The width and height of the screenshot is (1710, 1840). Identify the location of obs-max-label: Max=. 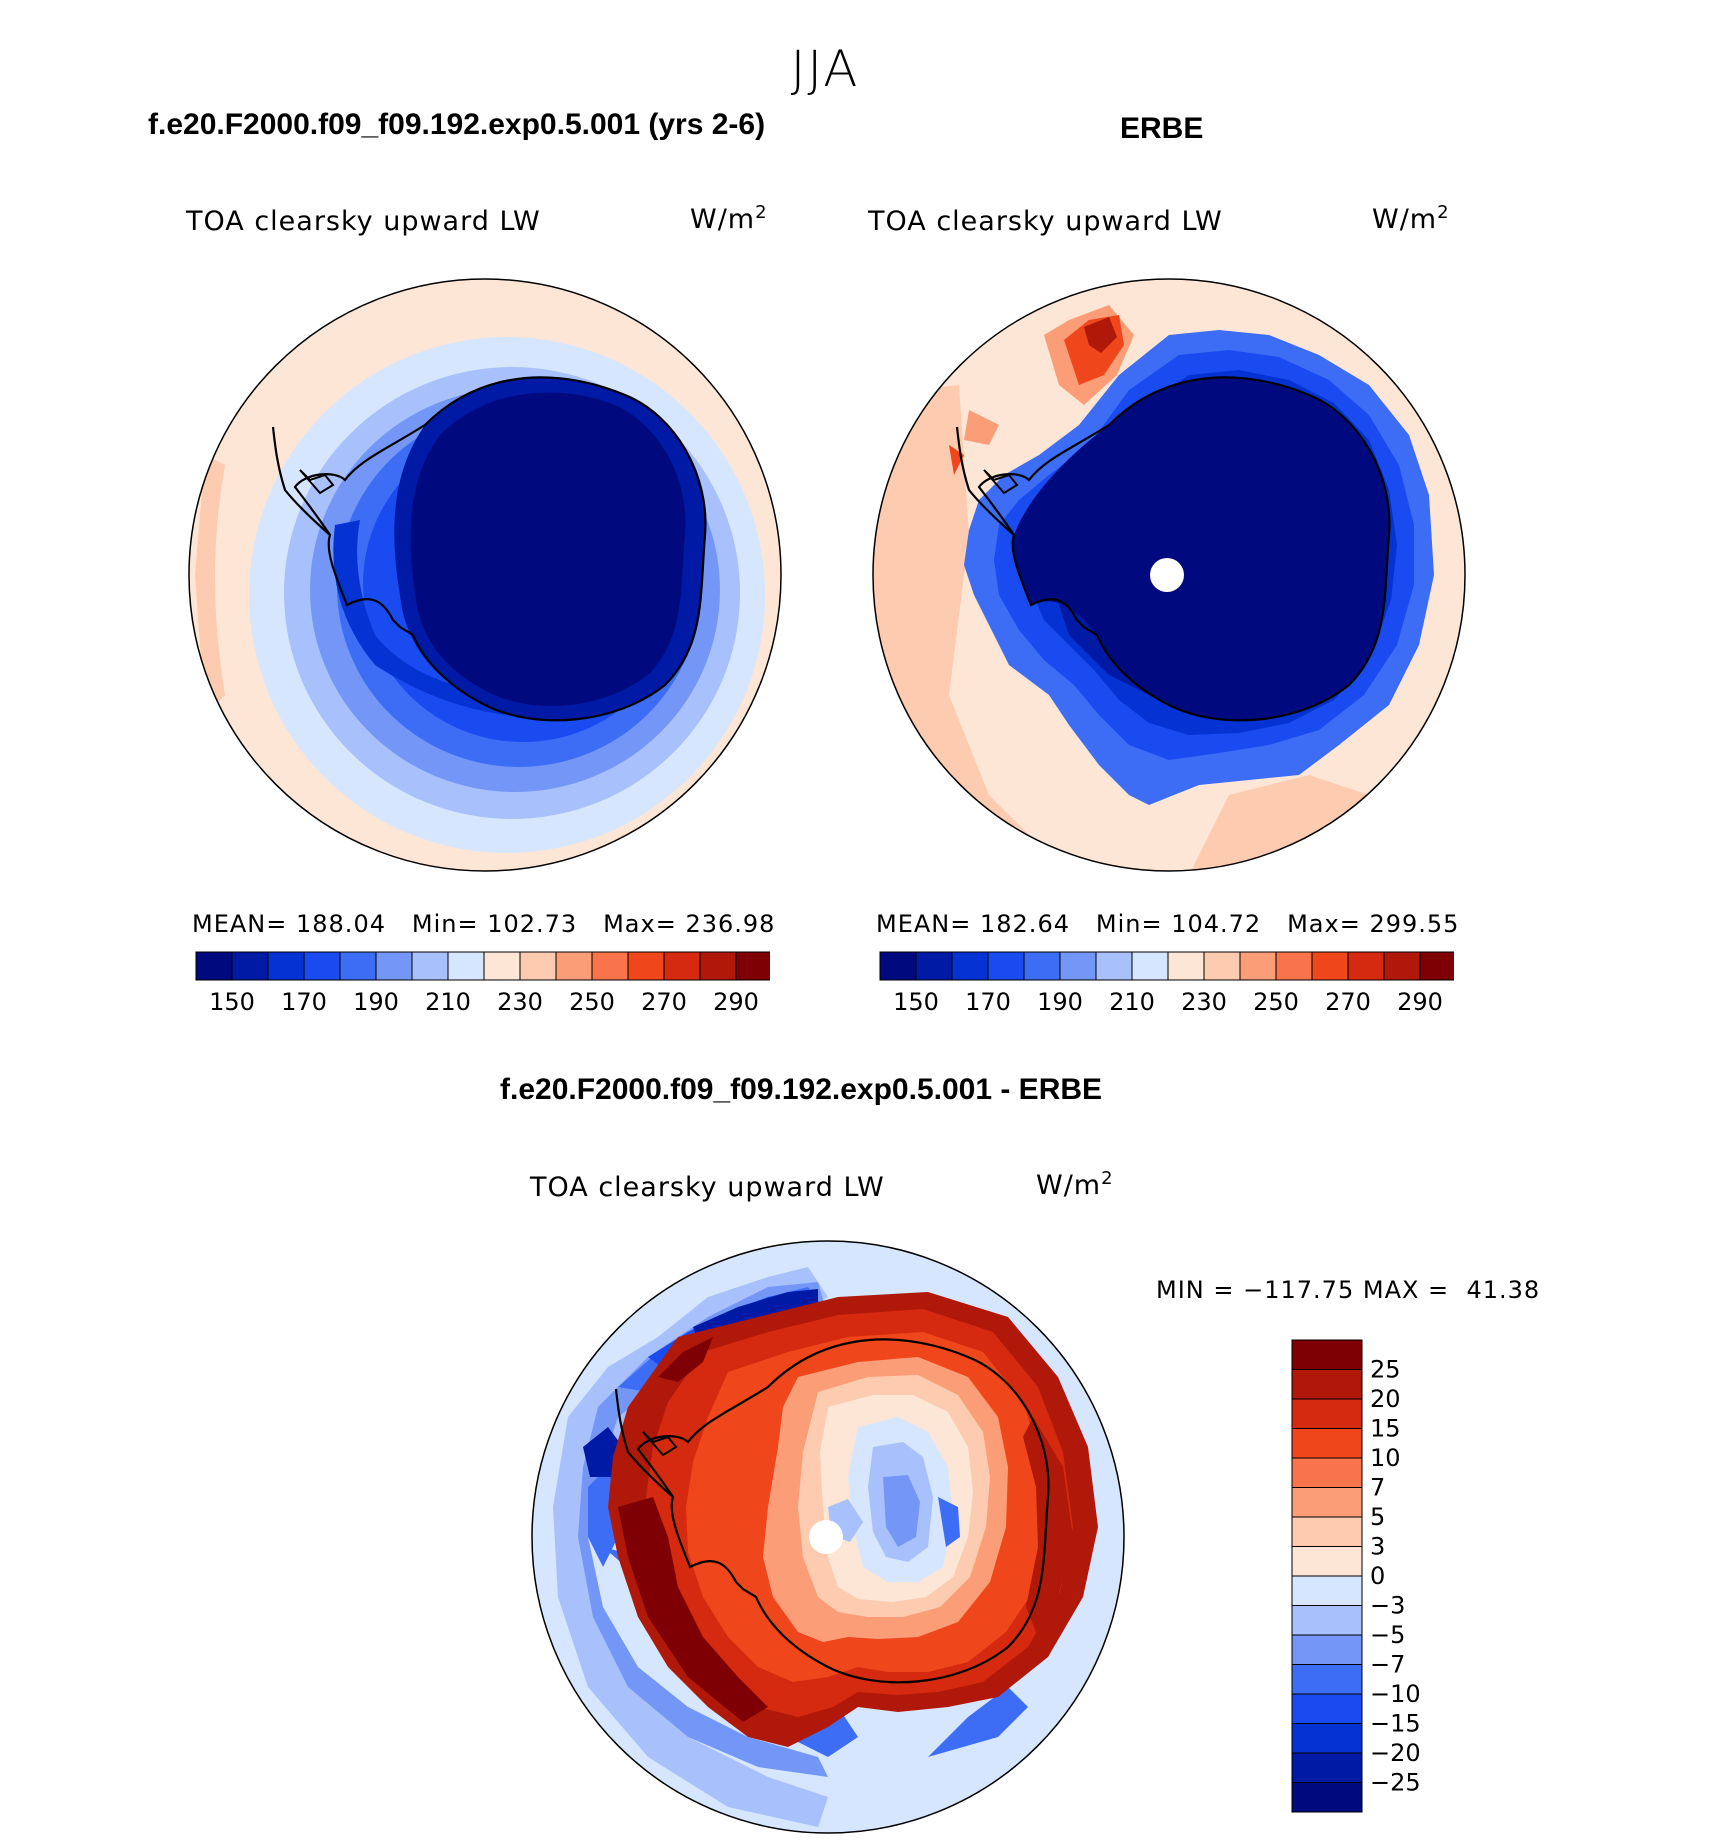
(1324, 924).